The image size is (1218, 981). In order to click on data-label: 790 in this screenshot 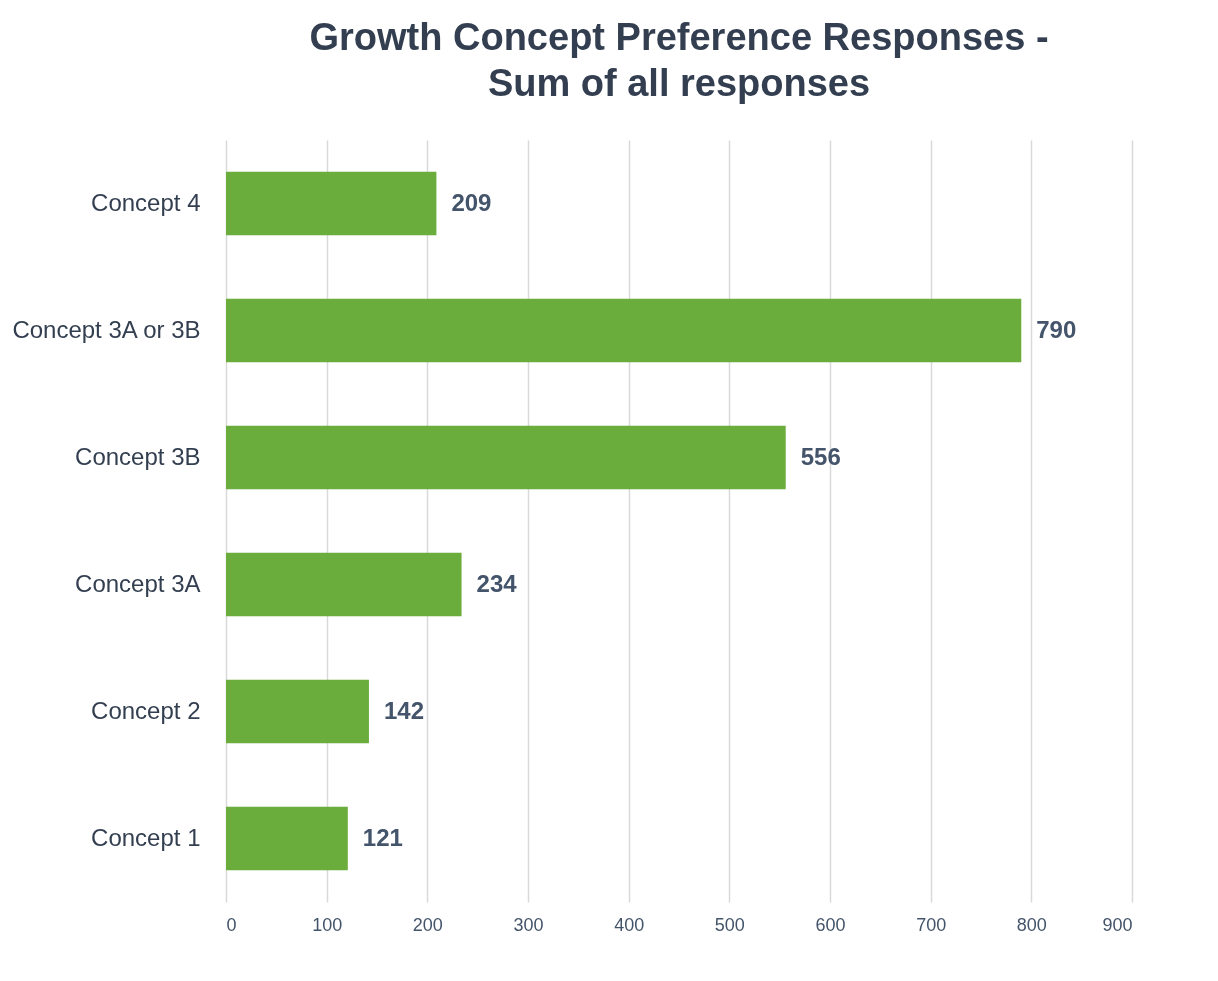, I will do `click(1056, 329)`.